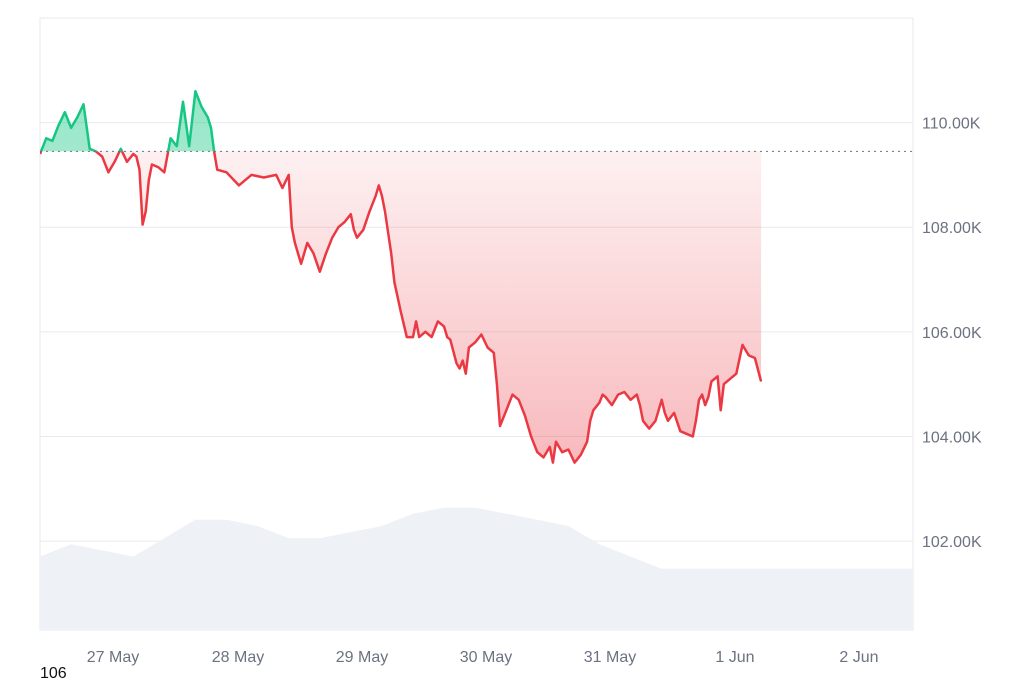 This screenshot has width=1024, height=683. I want to click on x-tick-label: 1 Jun, so click(734, 657).